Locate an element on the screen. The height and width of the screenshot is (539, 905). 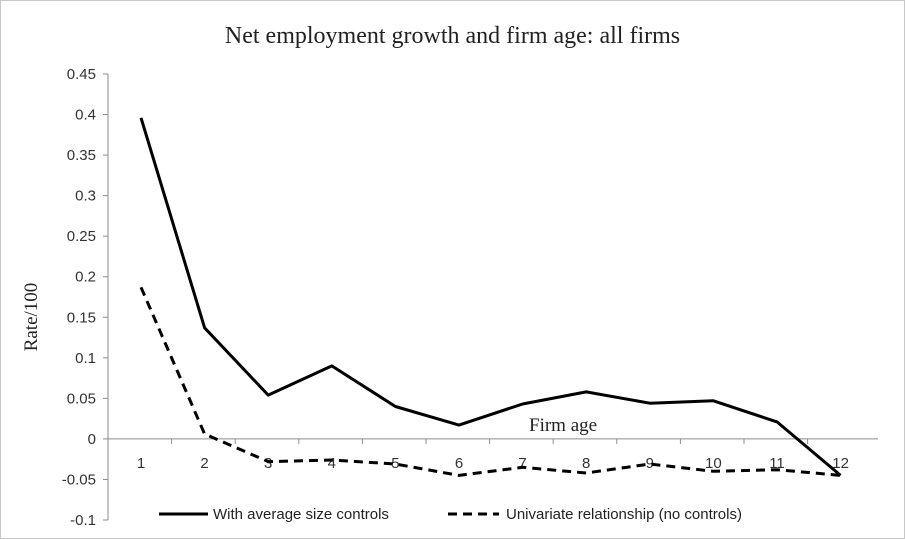
y-tick-label: -0.1 is located at coordinates (83, 520).